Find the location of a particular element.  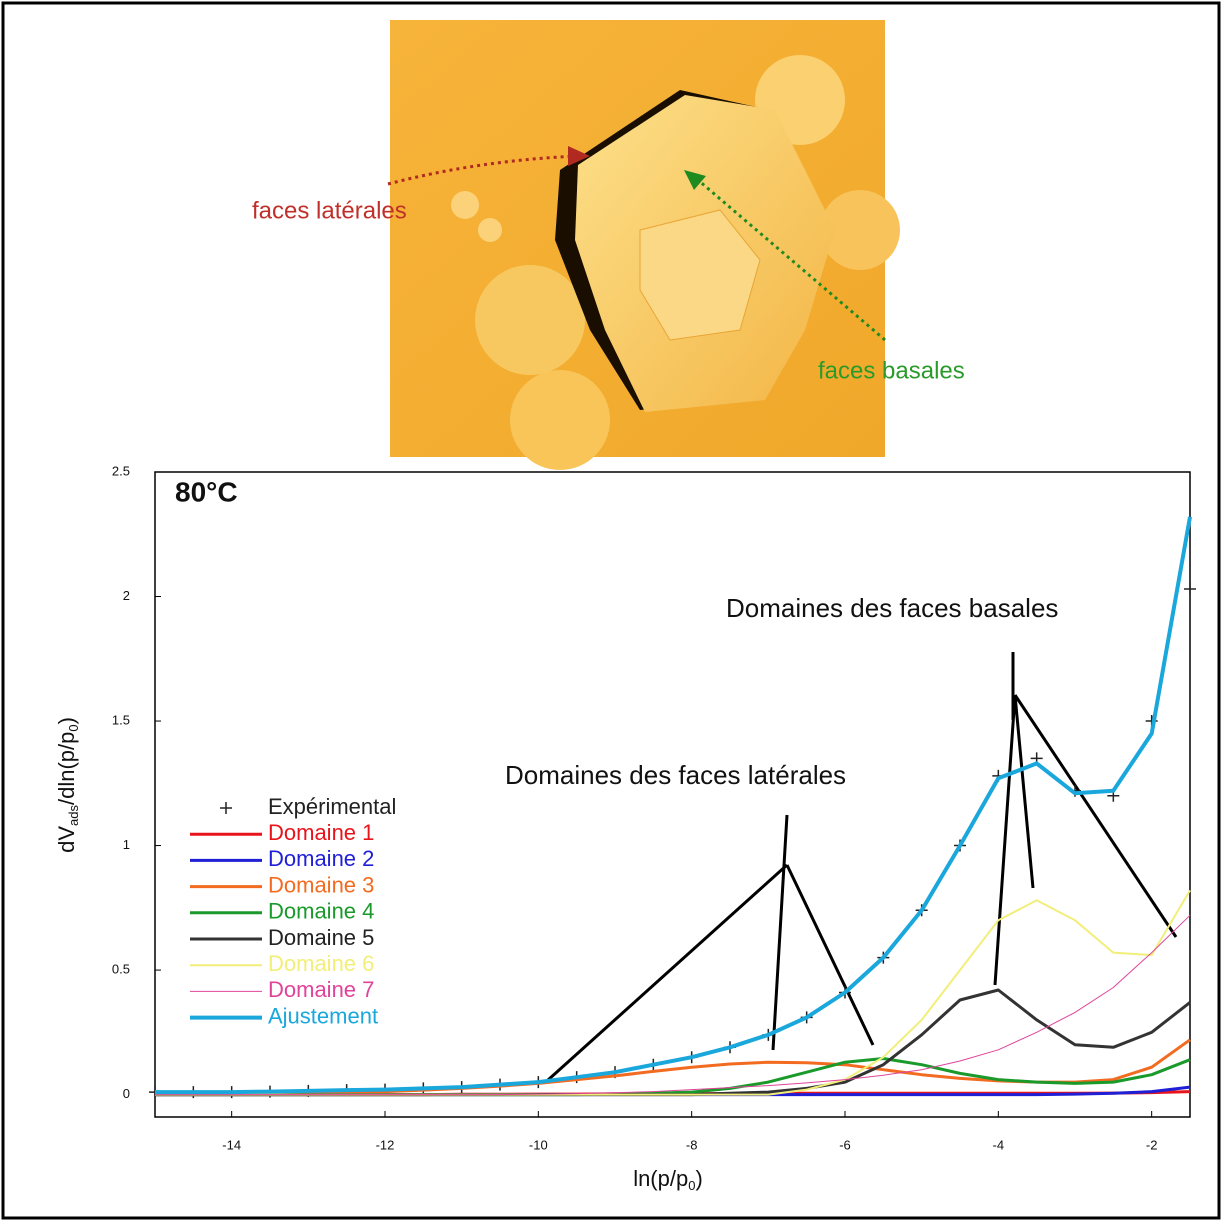

legend-label: Domaine 2 is located at coordinates (321, 858).